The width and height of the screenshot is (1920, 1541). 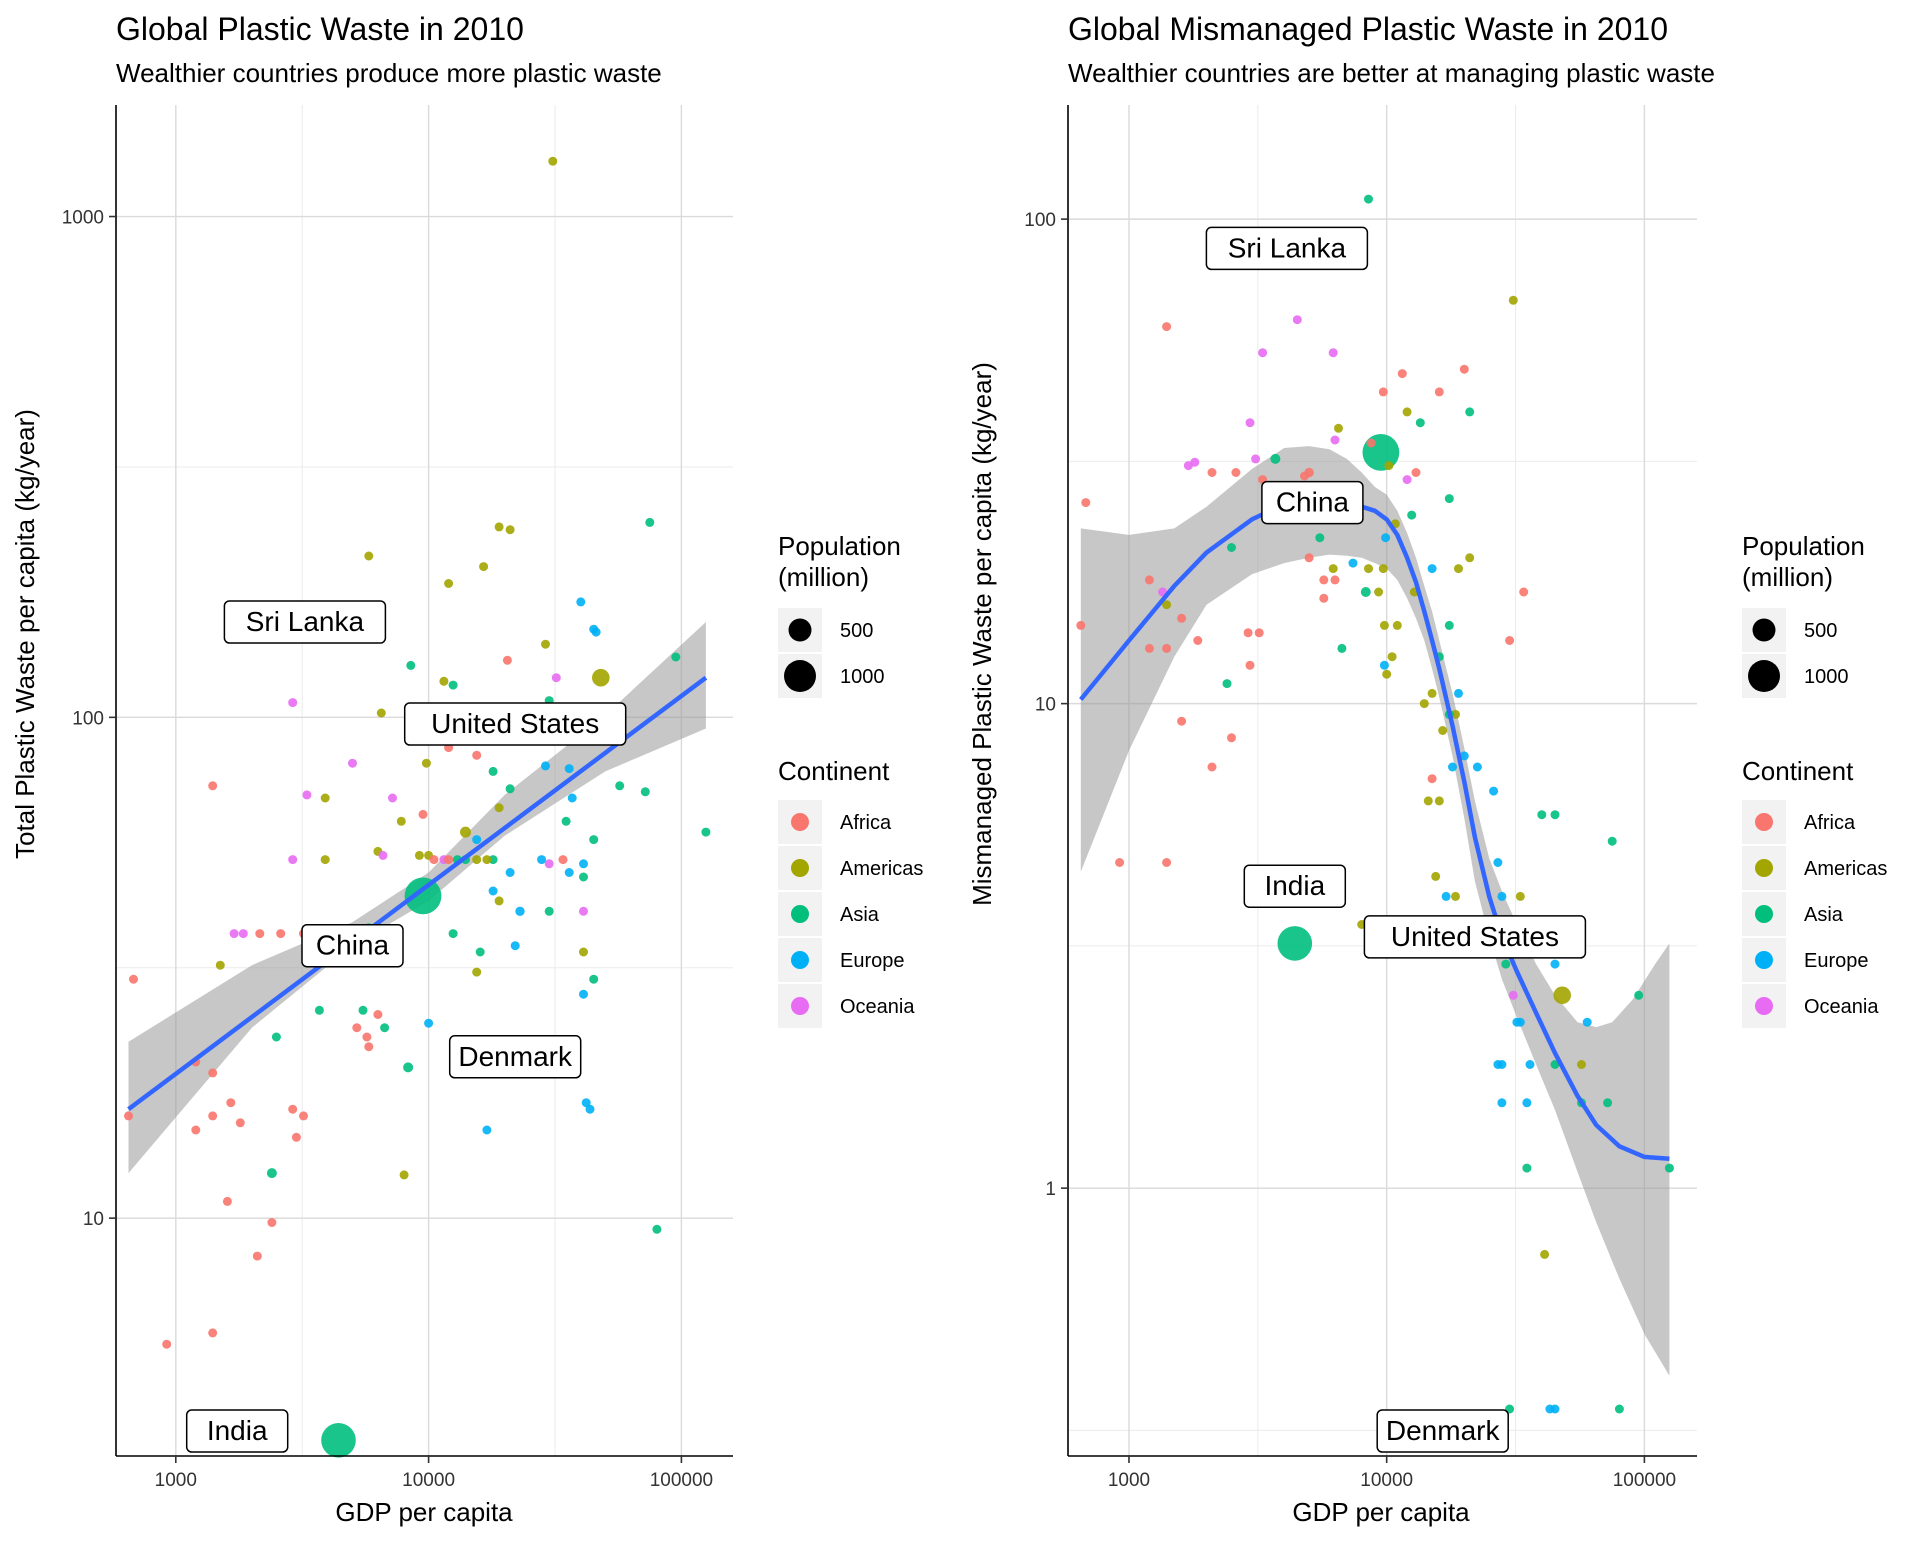 What do you see at coordinates (1295, 886) in the screenshot?
I see `callout-label: India` at bounding box center [1295, 886].